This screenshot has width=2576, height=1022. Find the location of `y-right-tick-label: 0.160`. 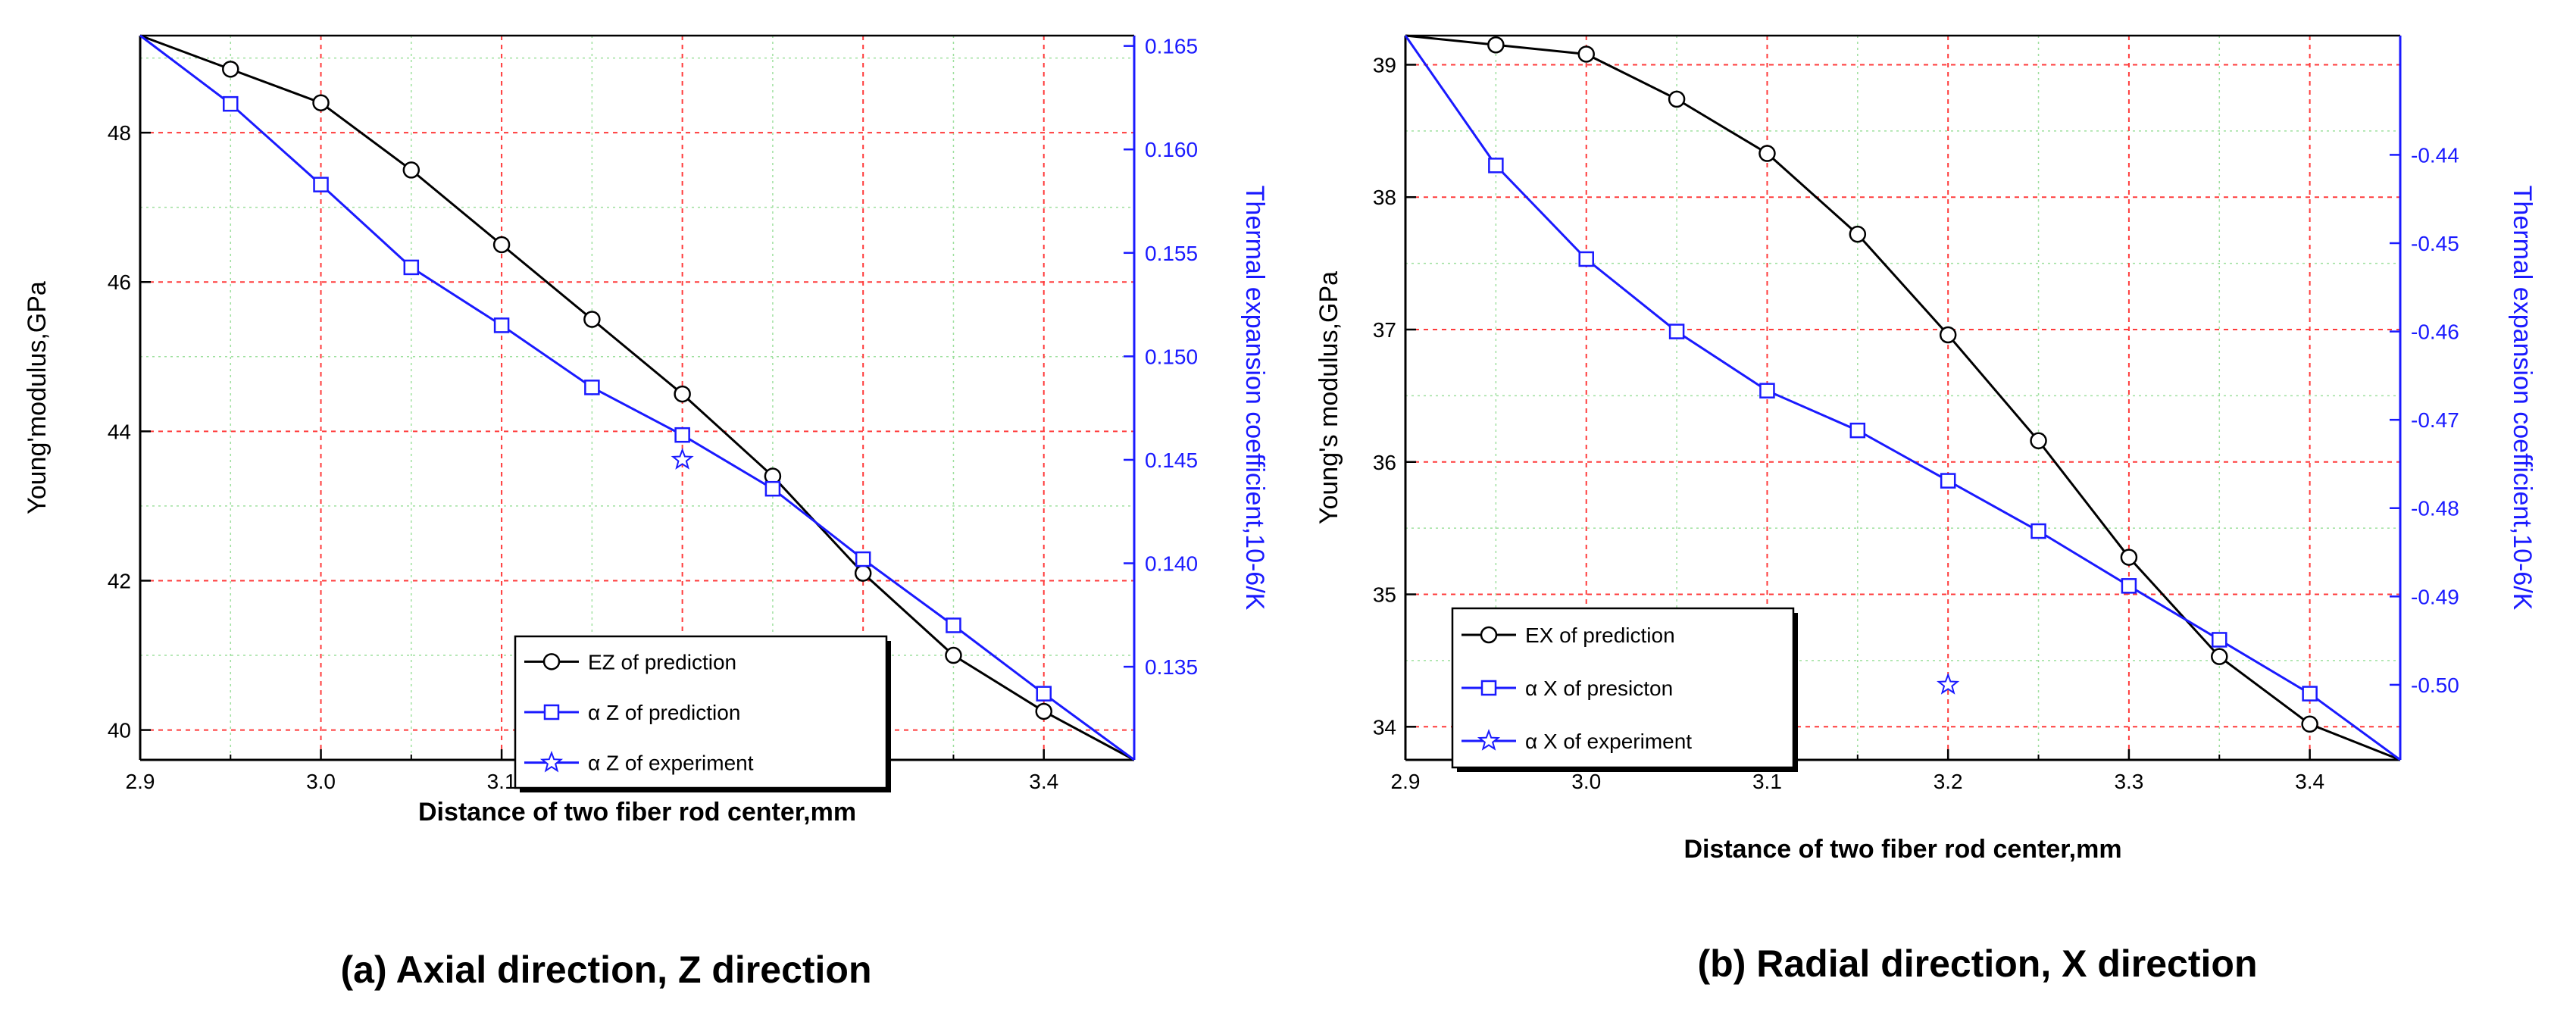

y-right-tick-label: 0.160 is located at coordinates (1171, 149).